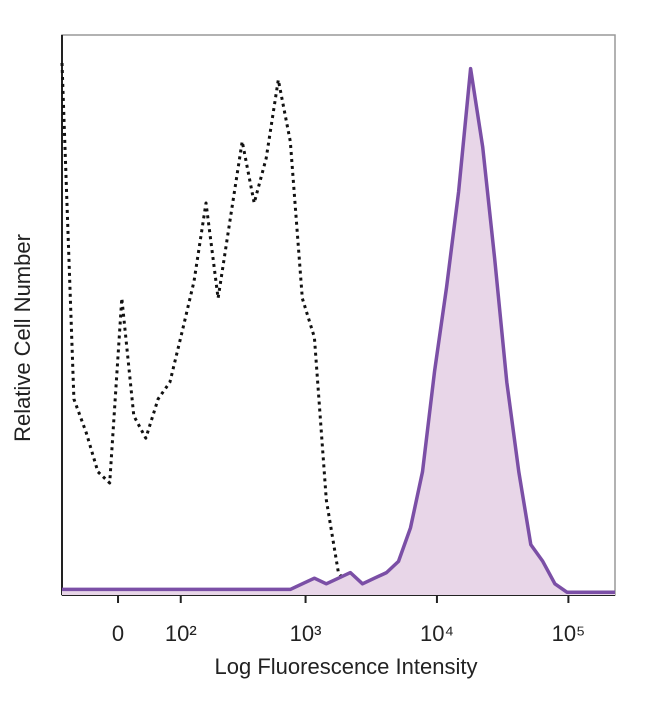 This screenshot has width=650, height=704. I want to click on x-tick-label: 0, so click(118, 633).